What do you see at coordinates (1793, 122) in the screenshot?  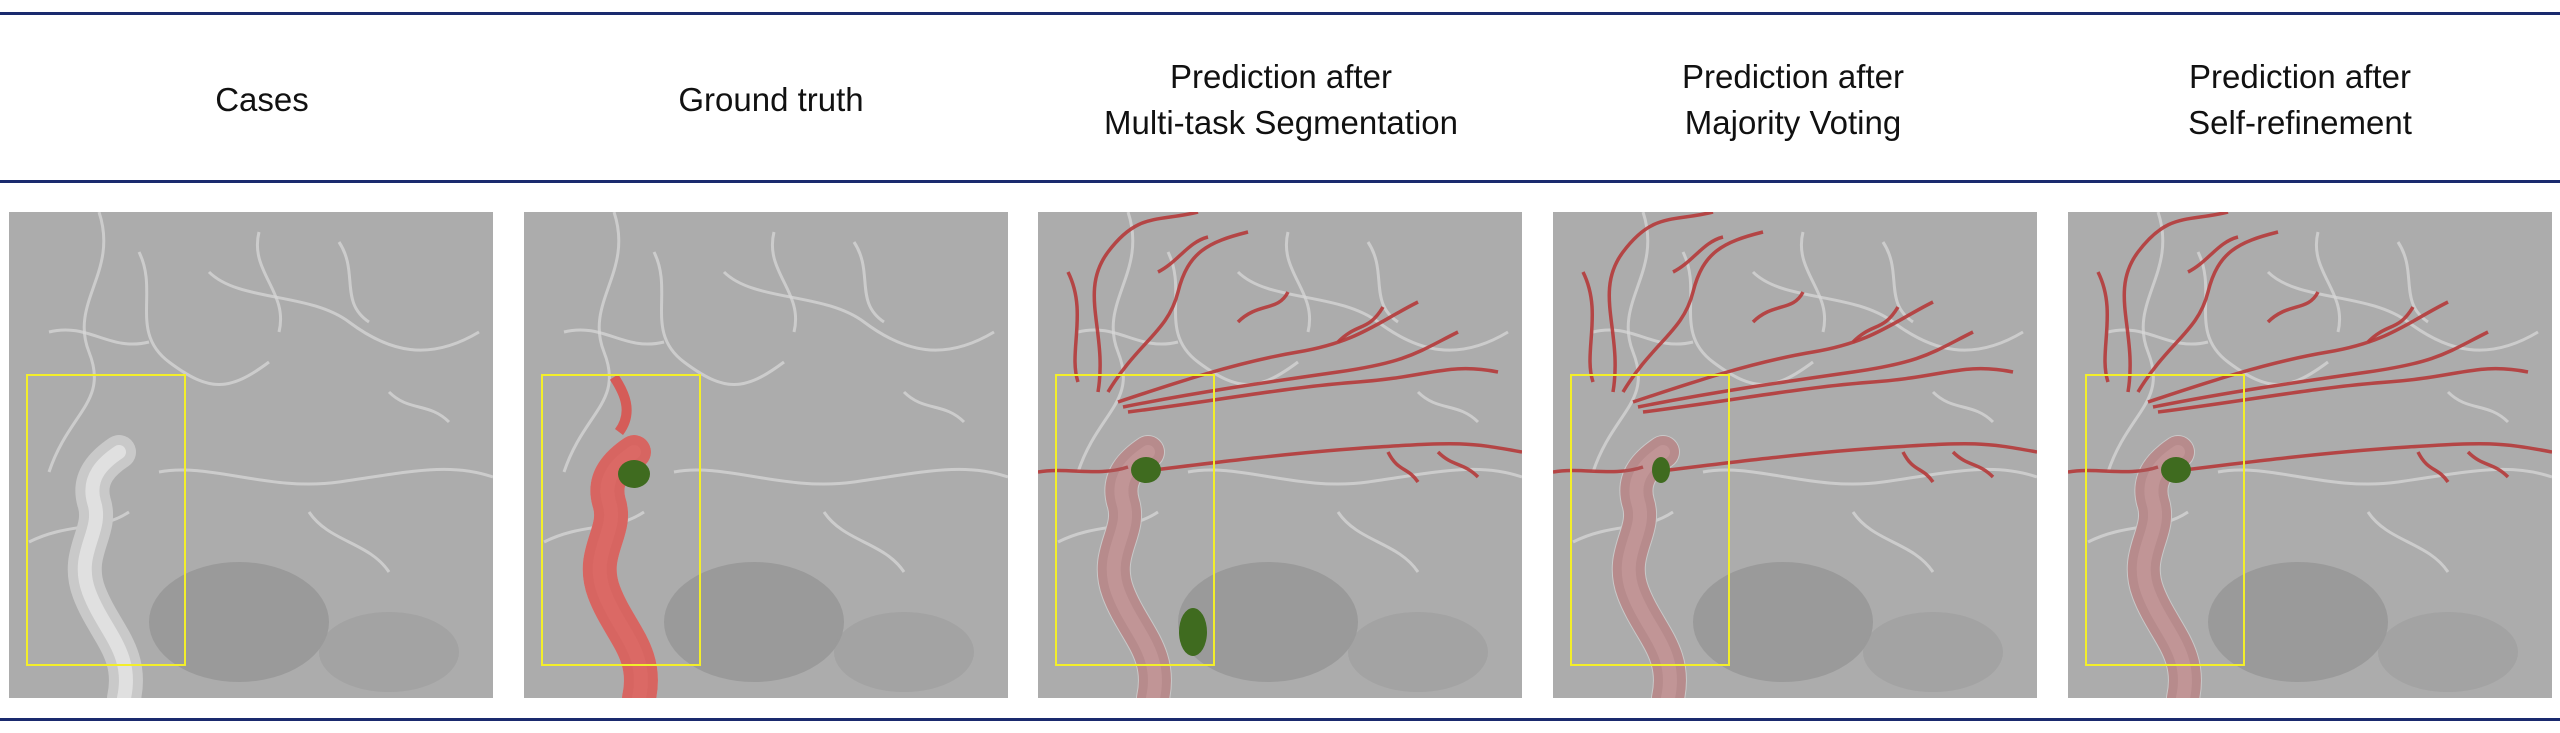 I see `header-line: Majority Voting` at bounding box center [1793, 122].